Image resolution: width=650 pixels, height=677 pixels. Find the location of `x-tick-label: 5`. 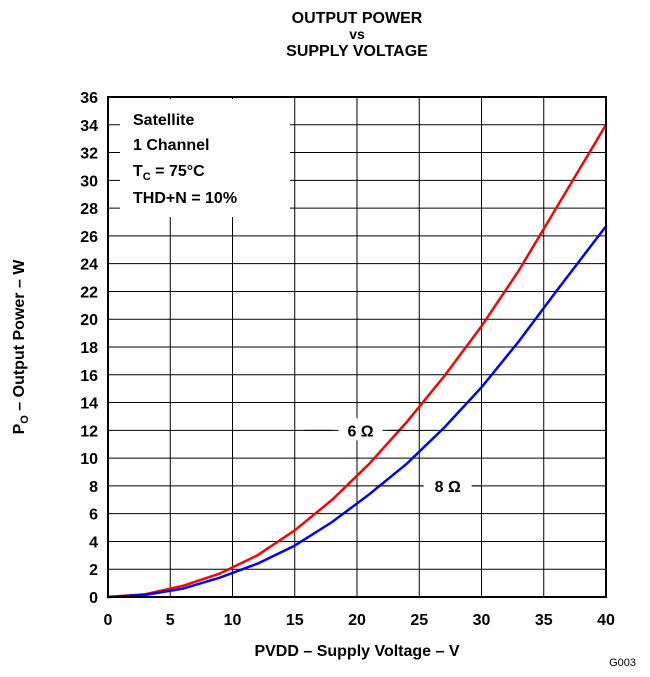

x-tick-label: 5 is located at coordinates (170, 620).